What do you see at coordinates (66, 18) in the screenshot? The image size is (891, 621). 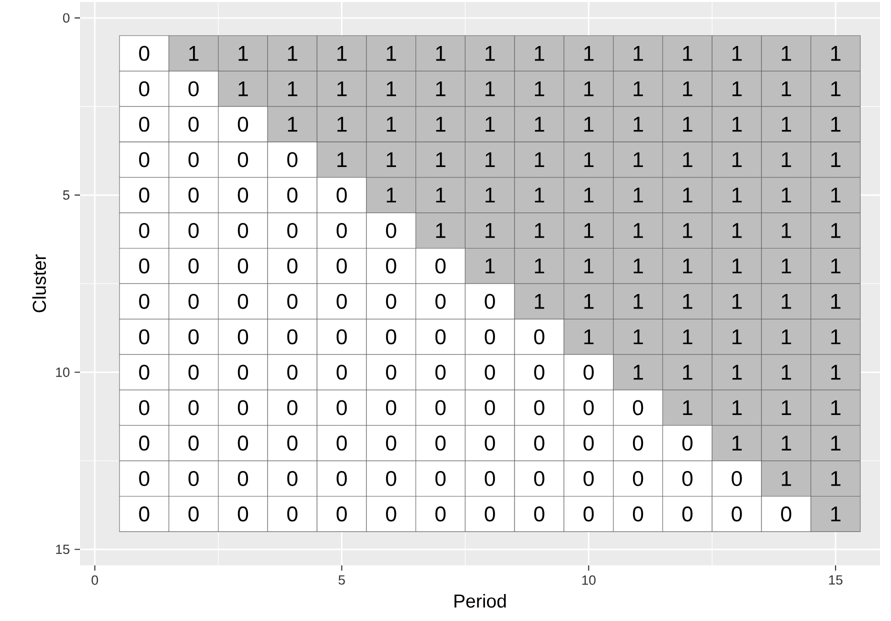 I see `y-tick-label: 0` at bounding box center [66, 18].